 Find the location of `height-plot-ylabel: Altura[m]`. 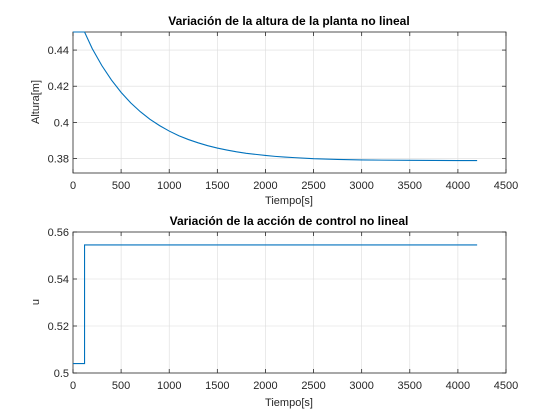

height-plot-ylabel: Altura[m] is located at coordinates (36, 102).